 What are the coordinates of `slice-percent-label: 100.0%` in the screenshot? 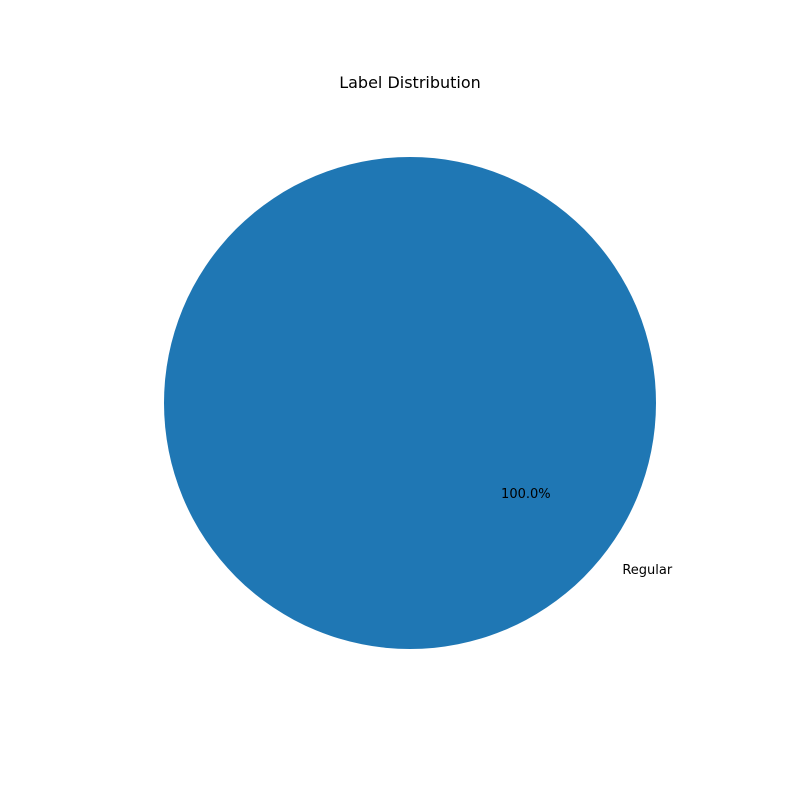 It's located at (526, 494).